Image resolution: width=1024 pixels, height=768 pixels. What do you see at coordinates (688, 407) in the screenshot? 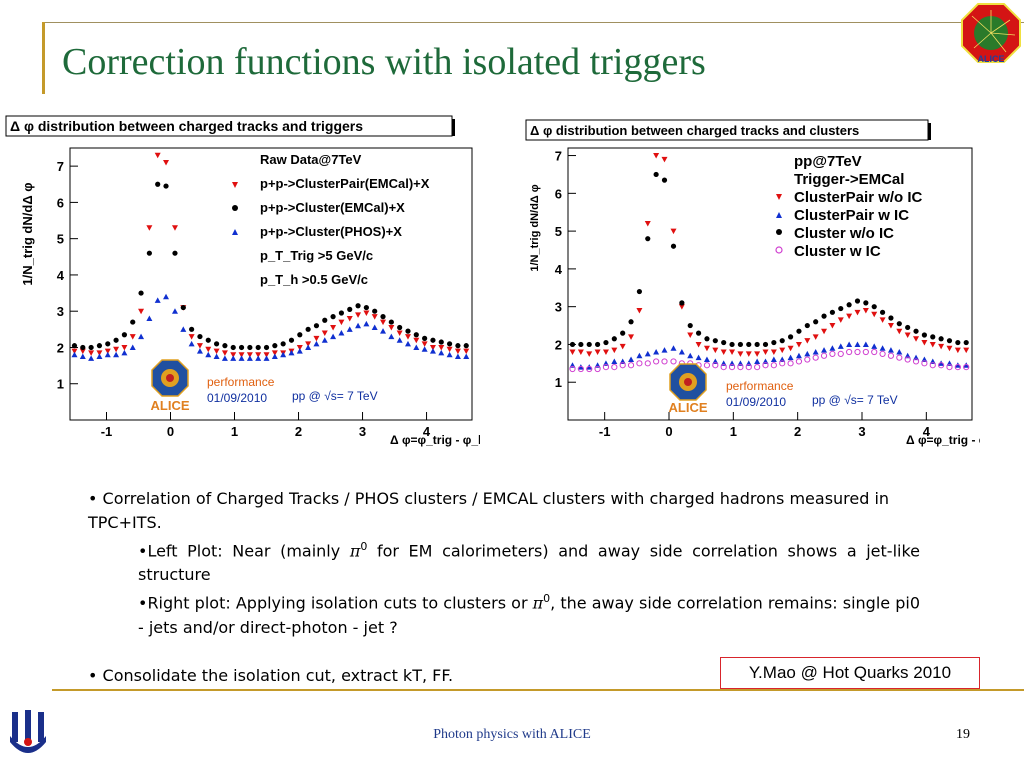
I see `right-watermark-logo-text: ALICE` at bounding box center [688, 407].